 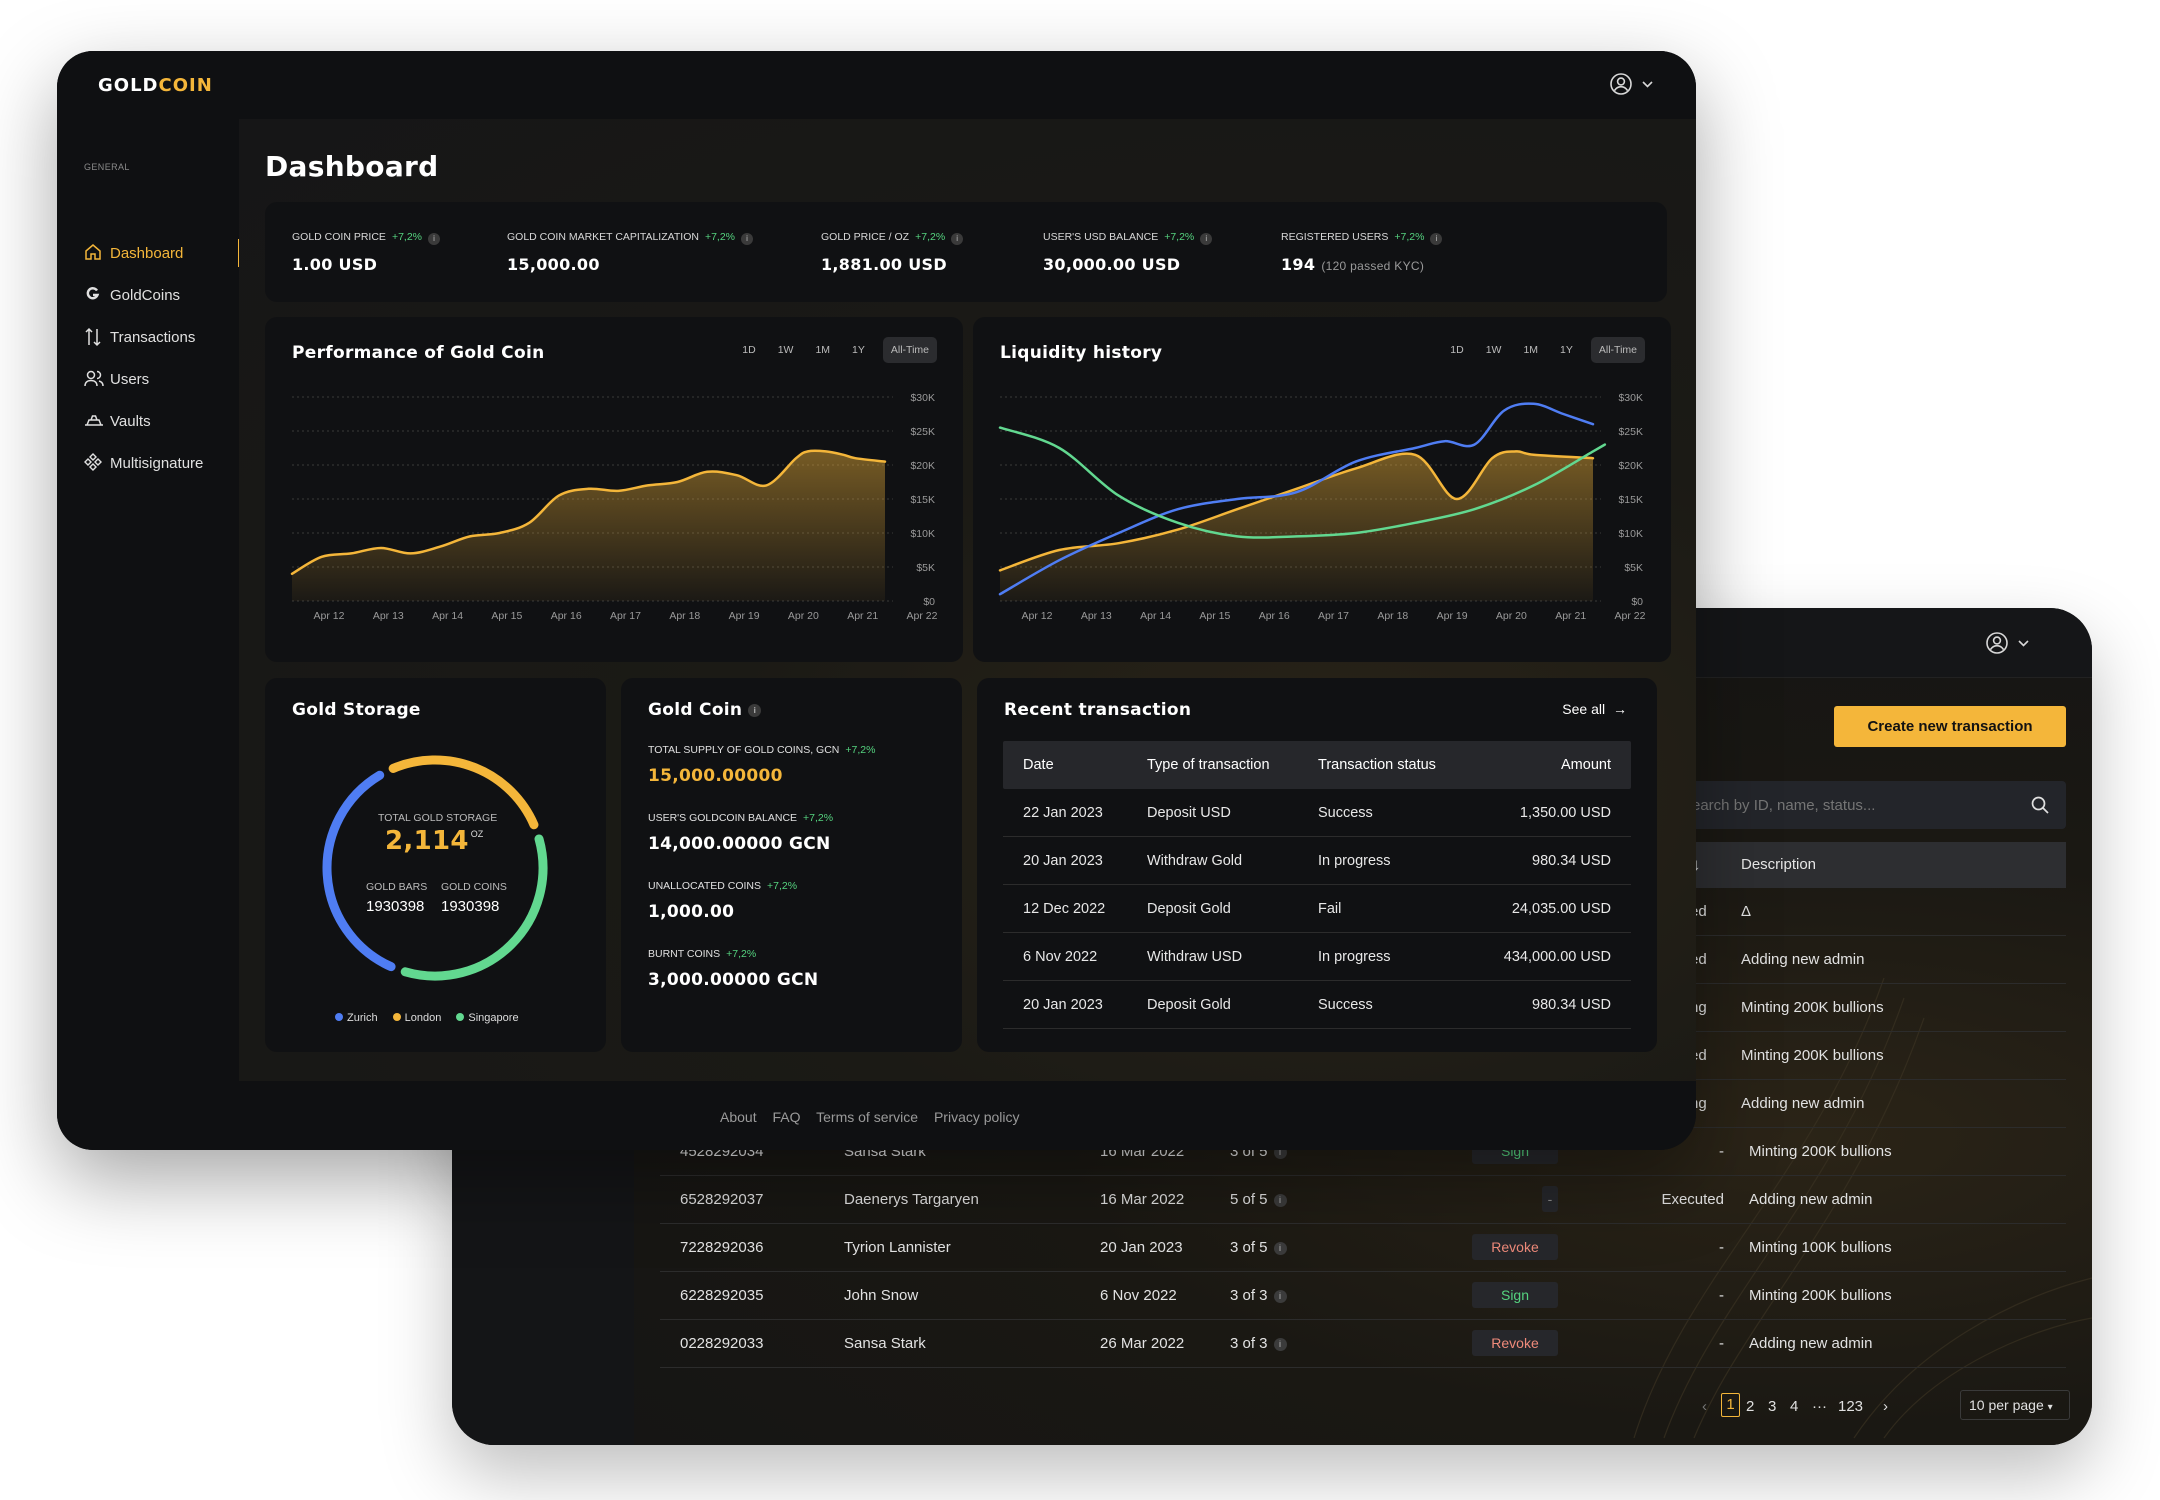 I want to click on x-tick-label: Apr 21, so click(x=1570, y=616).